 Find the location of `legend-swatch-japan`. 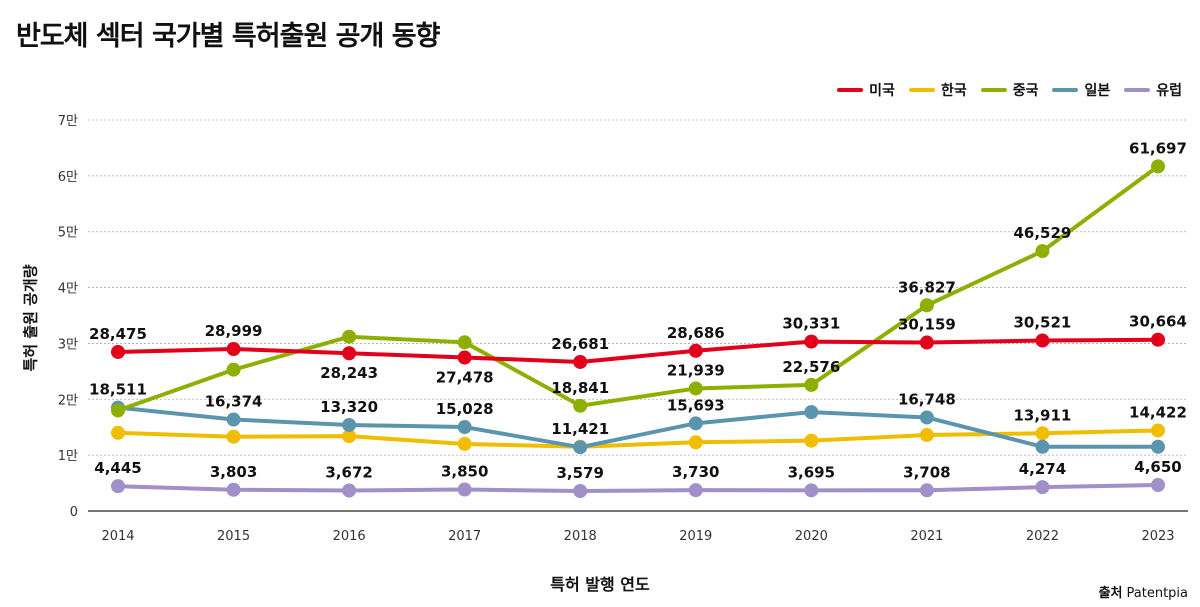

legend-swatch-japan is located at coordinates (1065, 90).